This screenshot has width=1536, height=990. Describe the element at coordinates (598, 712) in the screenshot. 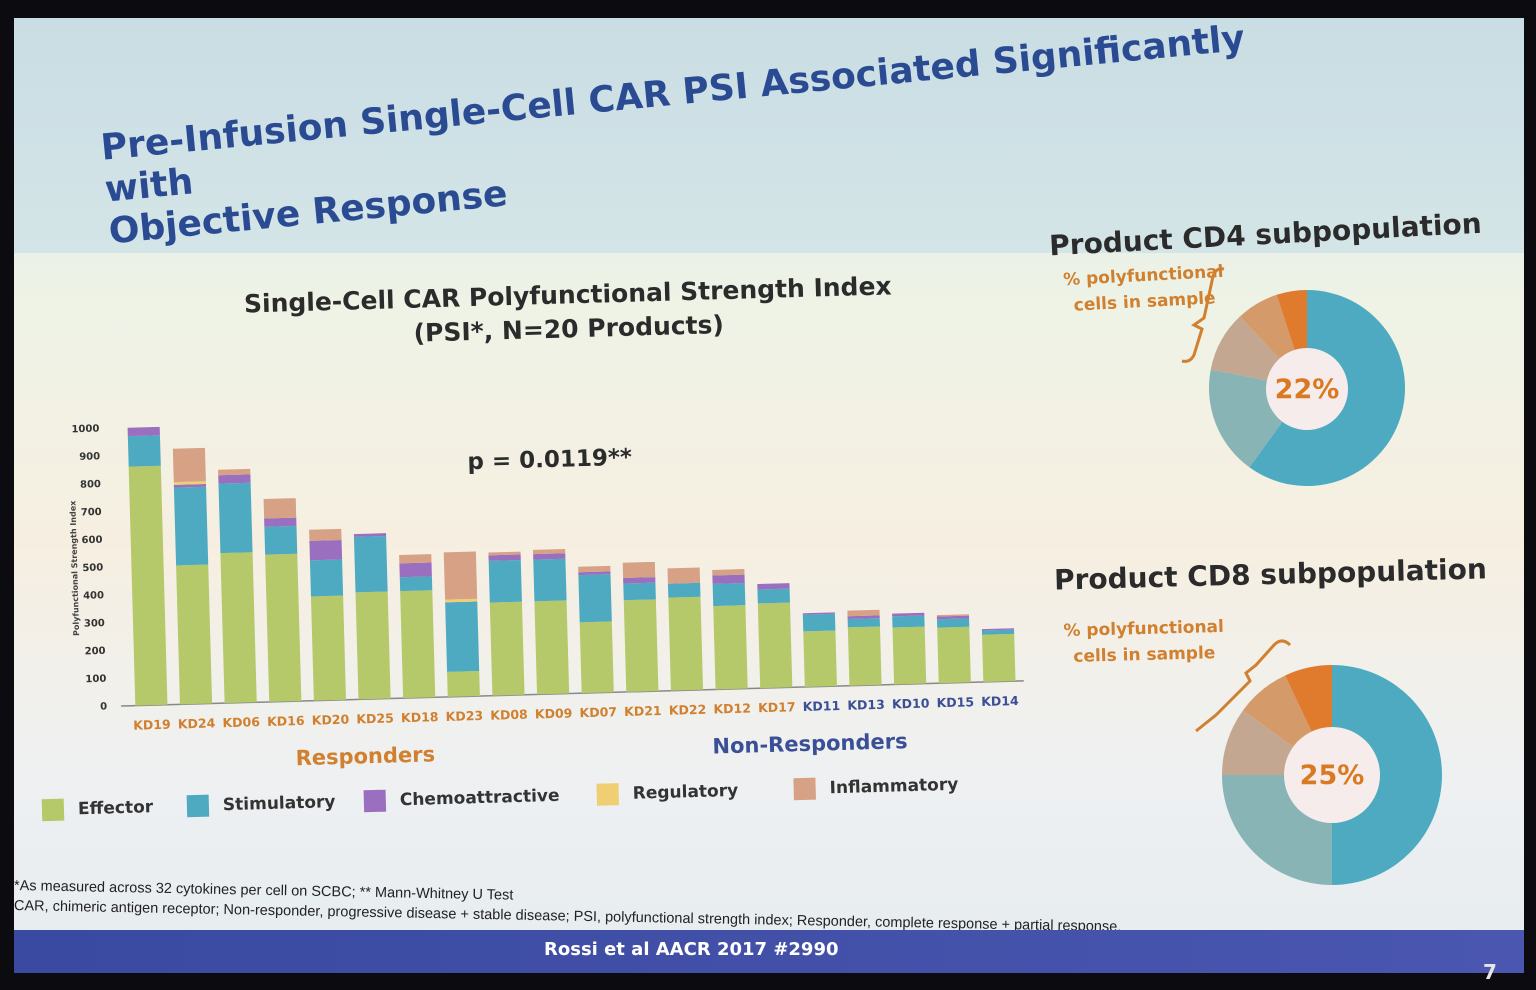

I see `x-tick-label: KD07` at that location.